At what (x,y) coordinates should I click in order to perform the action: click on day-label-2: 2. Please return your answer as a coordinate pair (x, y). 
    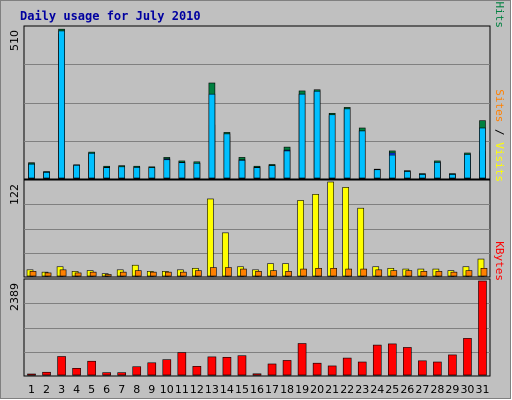
    Looking at the image, I should click on (46, 389).